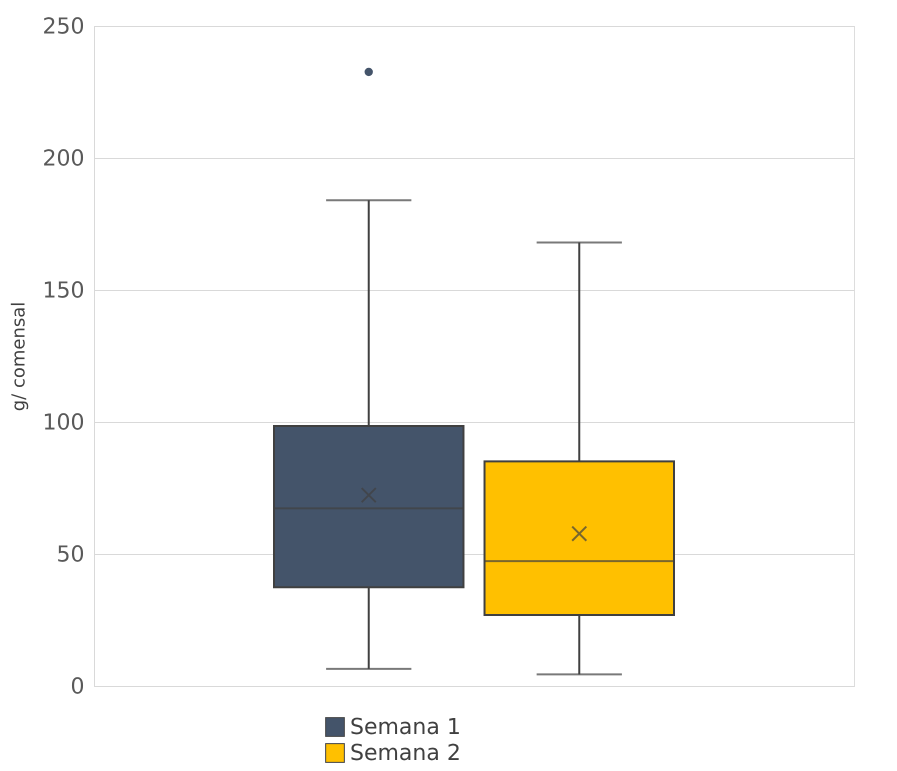 The height and width of the screenshot is (771, 897). I want to click on y-tick-label: 100, so click(63, 423).